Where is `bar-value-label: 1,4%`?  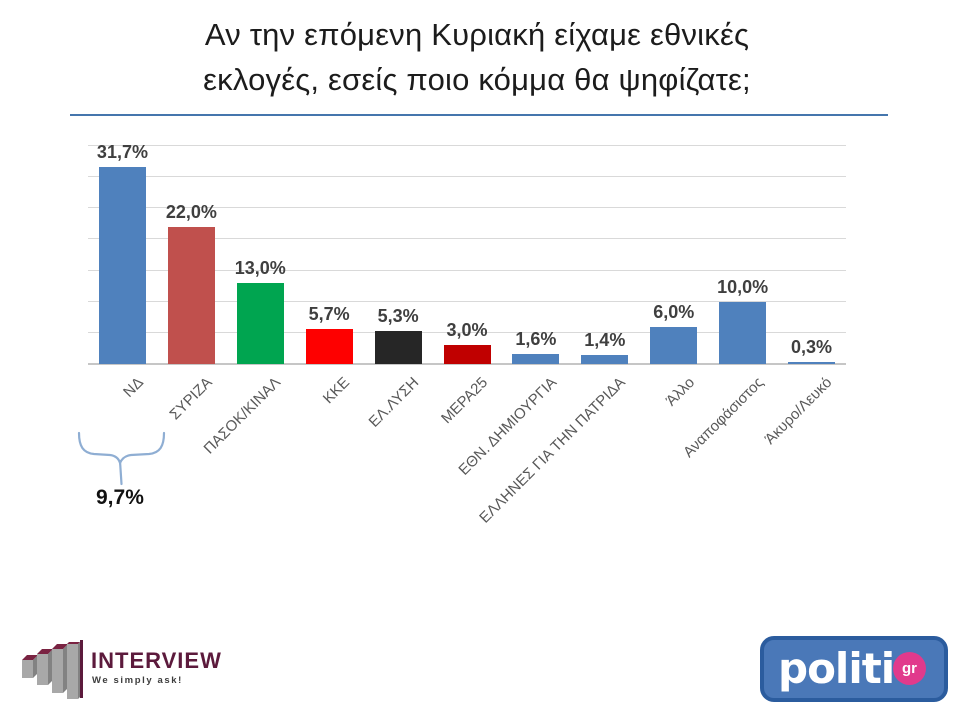 bar-value-label: 1,4% is located at coordinates (605, 340).